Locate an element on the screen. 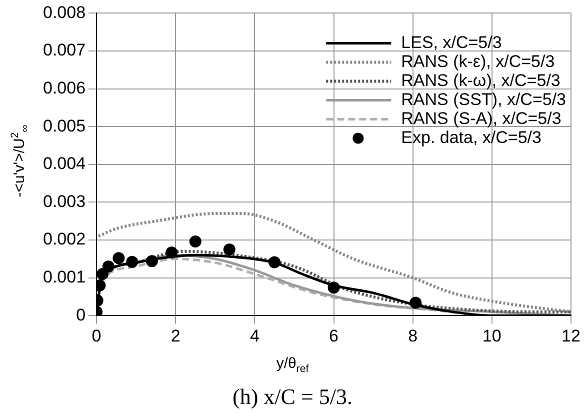  y-tick-label: 0.007 is located at coordinates (64, 50).